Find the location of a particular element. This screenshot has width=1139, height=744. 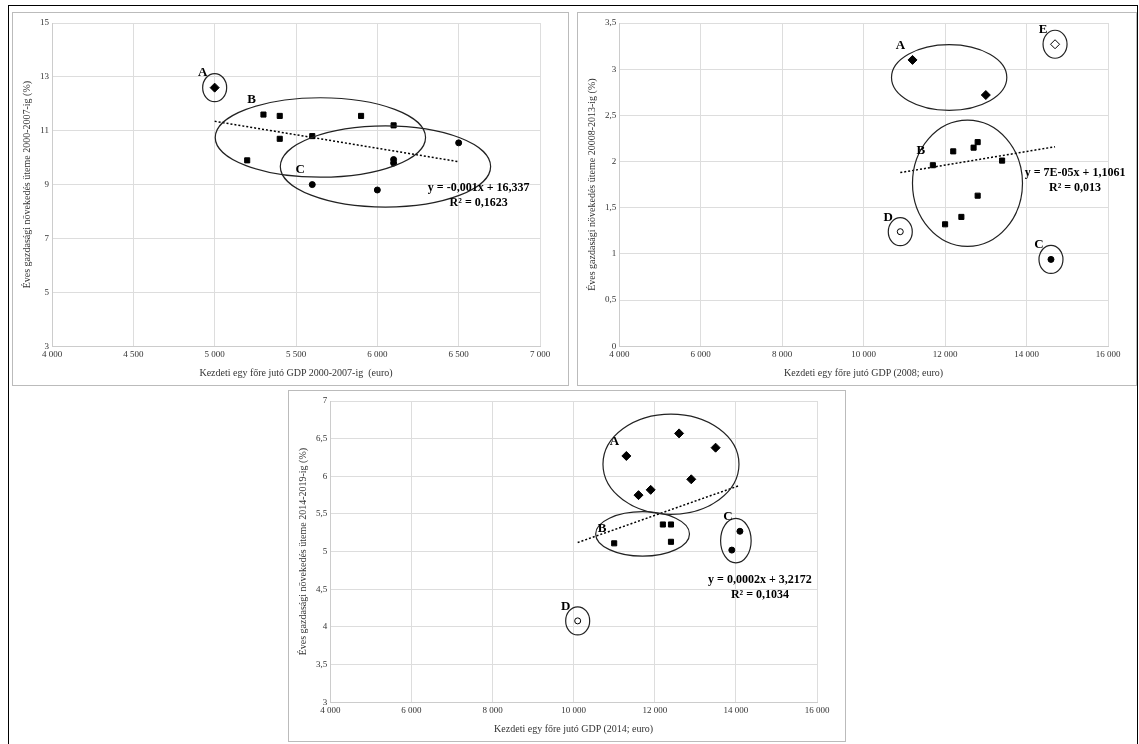

x-tick-label: 7 000 is located at coordinates (540, 353).